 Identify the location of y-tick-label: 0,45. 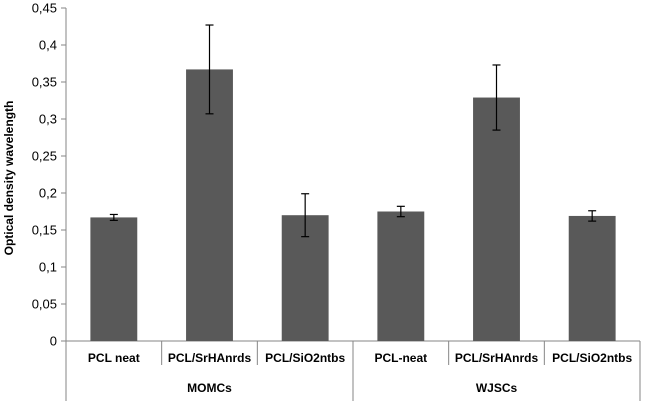
(44, 8).